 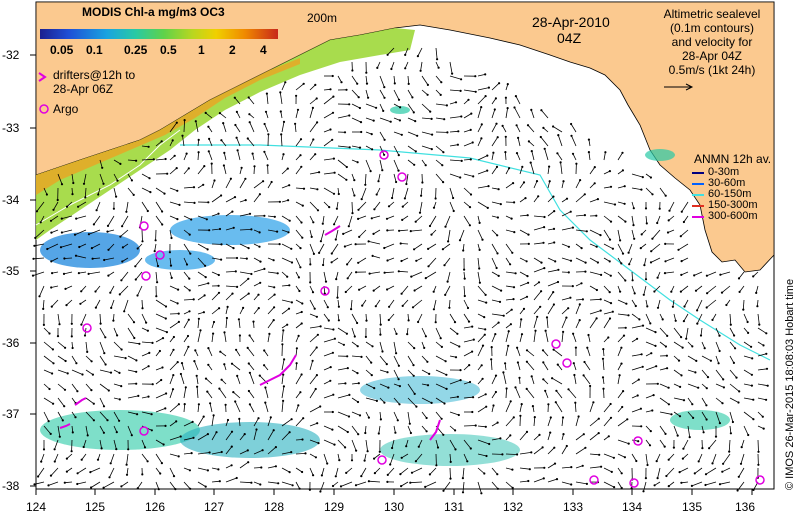 What do you see at coordinates (569, 38) in the screenshot?
I see `map-time: 04Z` at bounding box center [569, 38].